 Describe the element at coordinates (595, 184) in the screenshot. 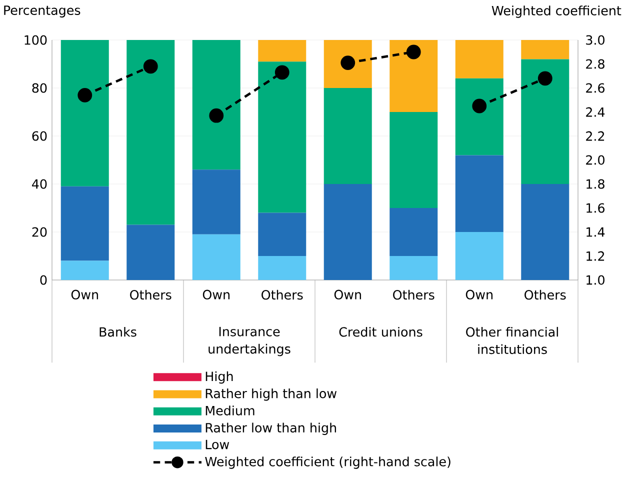

I see `y2-tick-label: 1.8` at that location.